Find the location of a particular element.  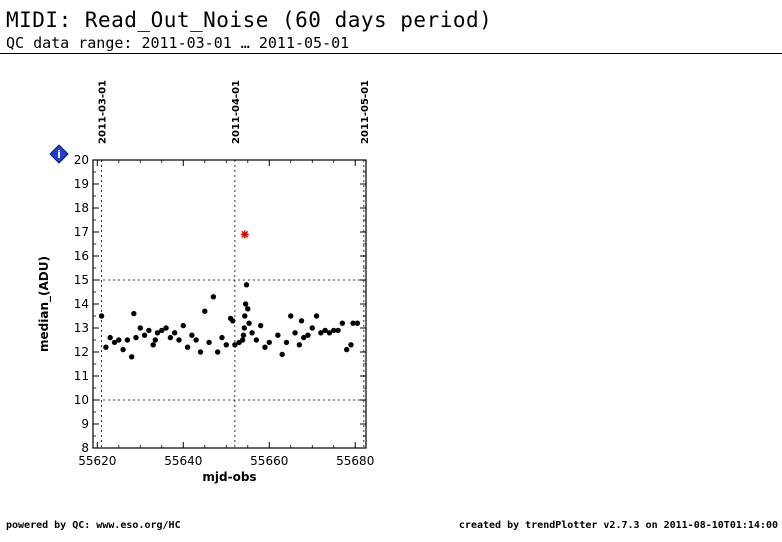

y-tick-label: 15 is located at coordinates (81, 280).